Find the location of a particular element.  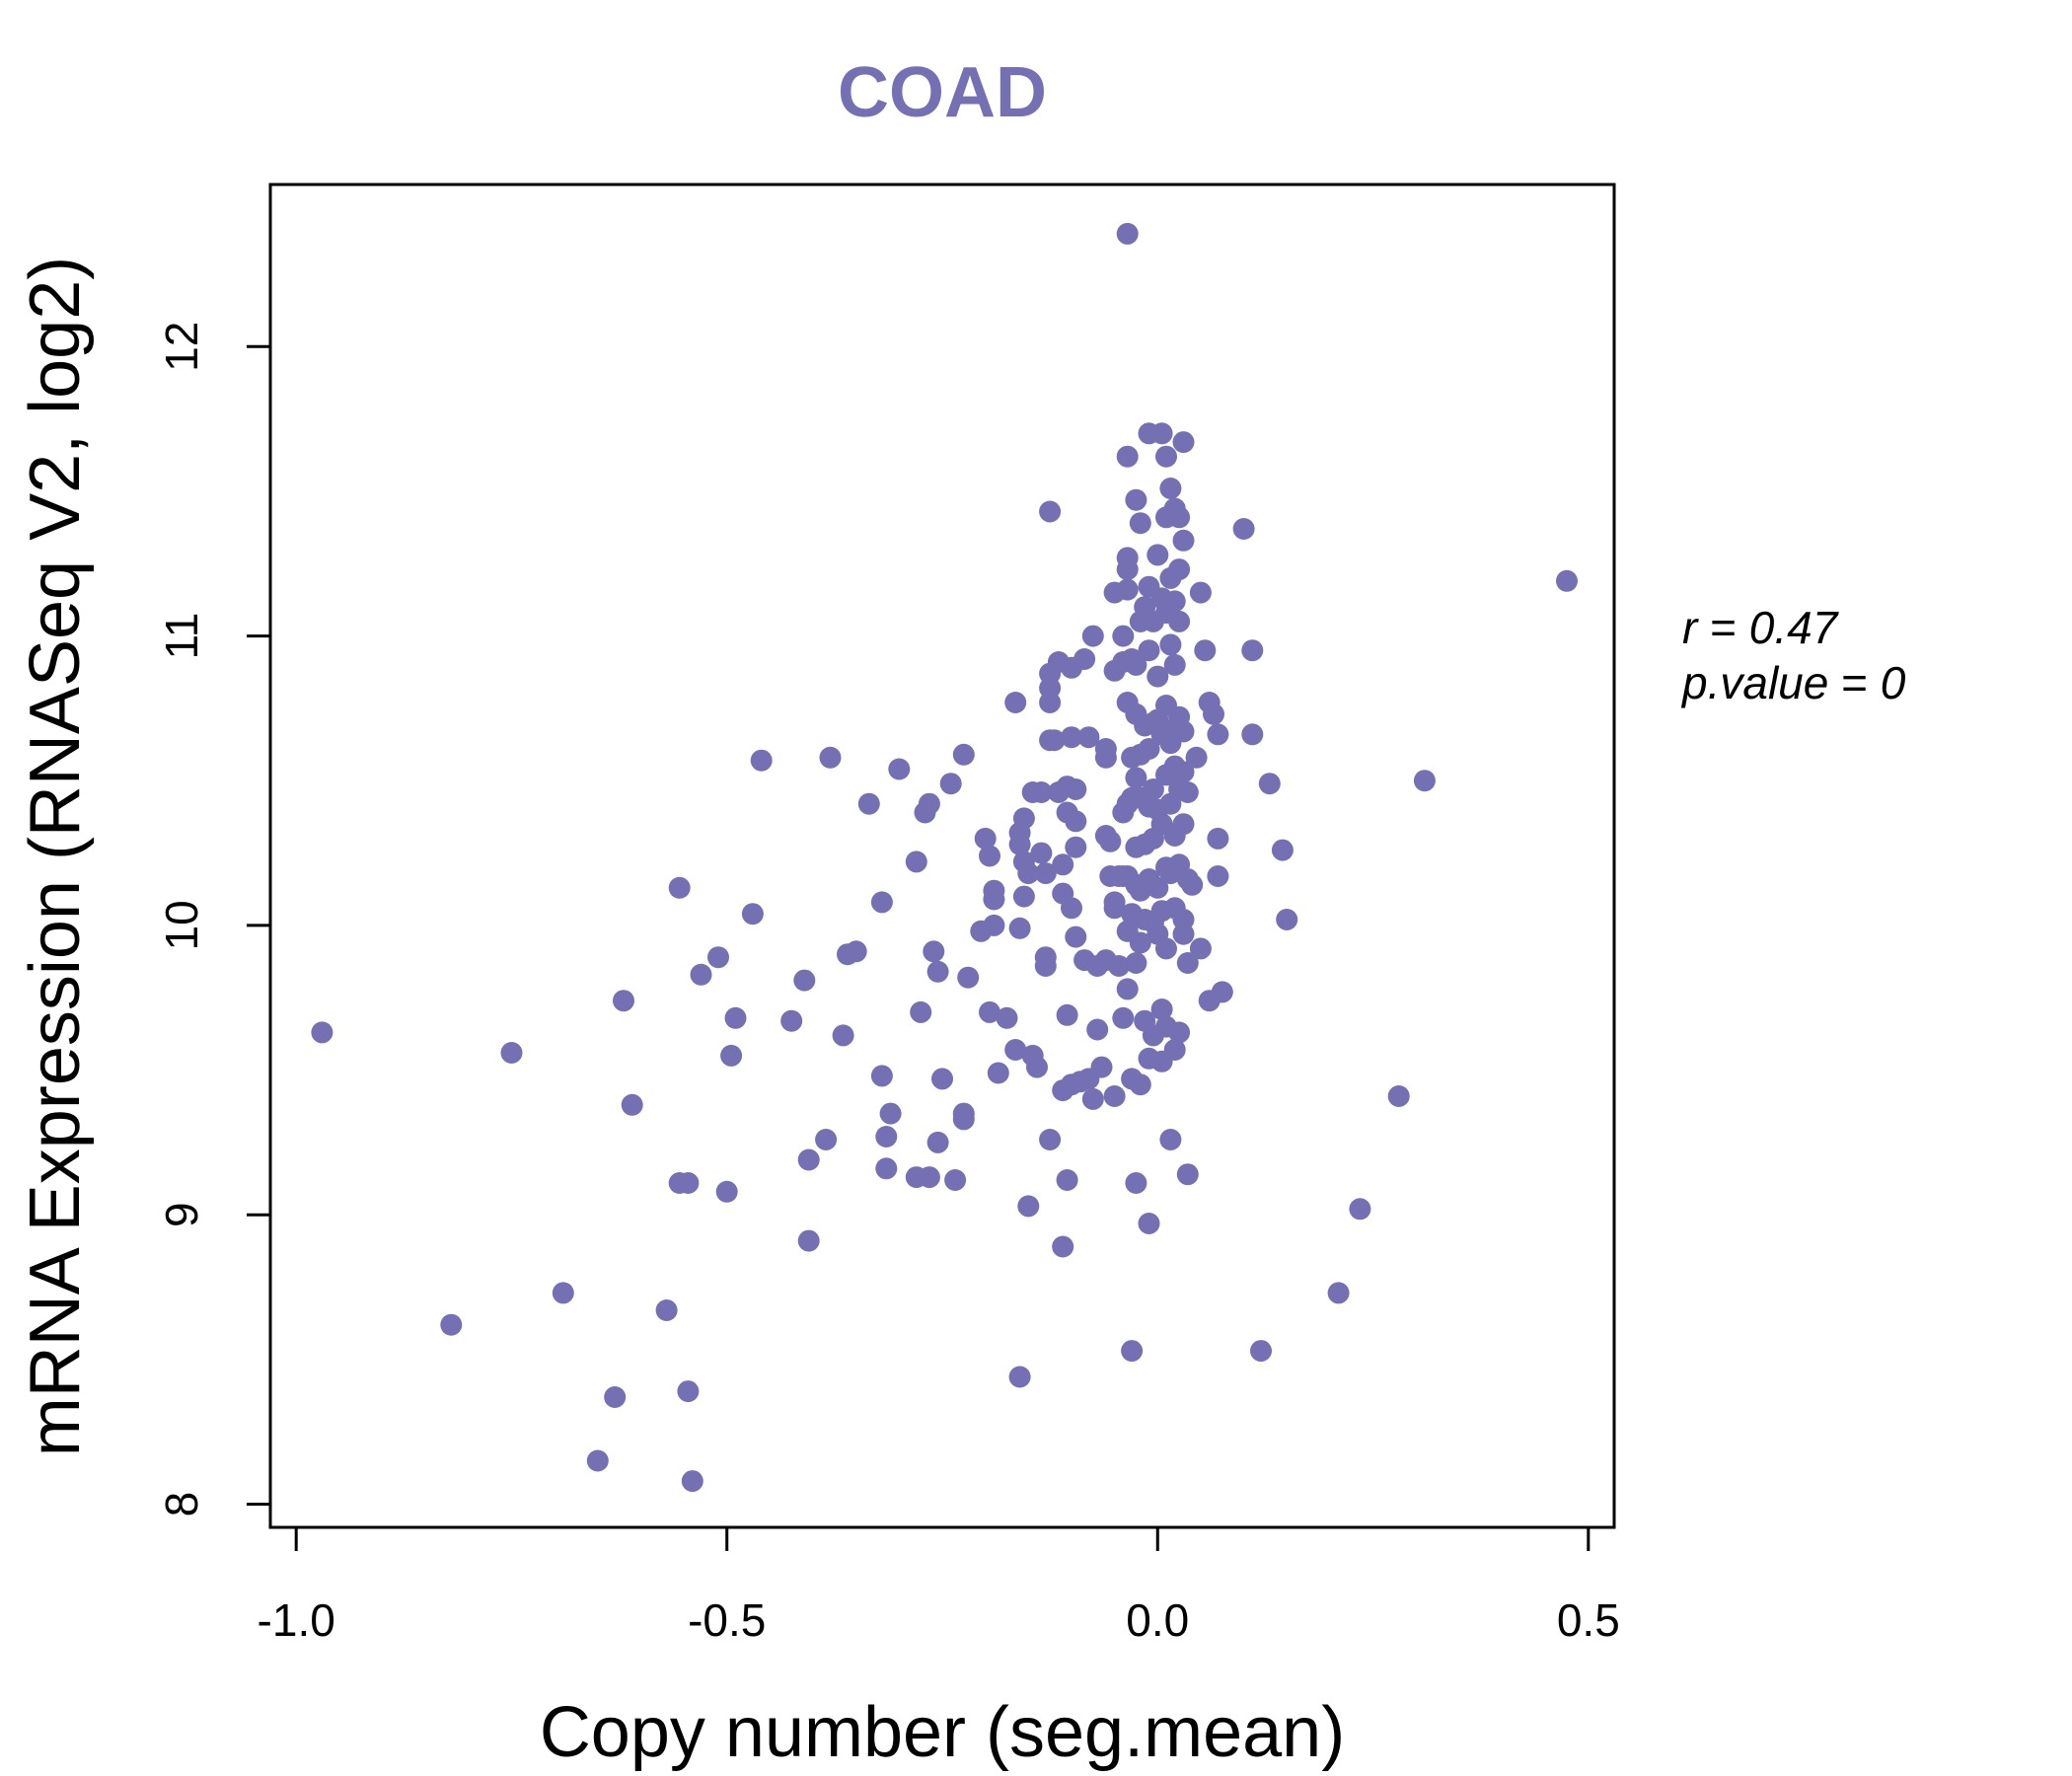

y-tick-label: 12 is located at coordinates (181, 347).